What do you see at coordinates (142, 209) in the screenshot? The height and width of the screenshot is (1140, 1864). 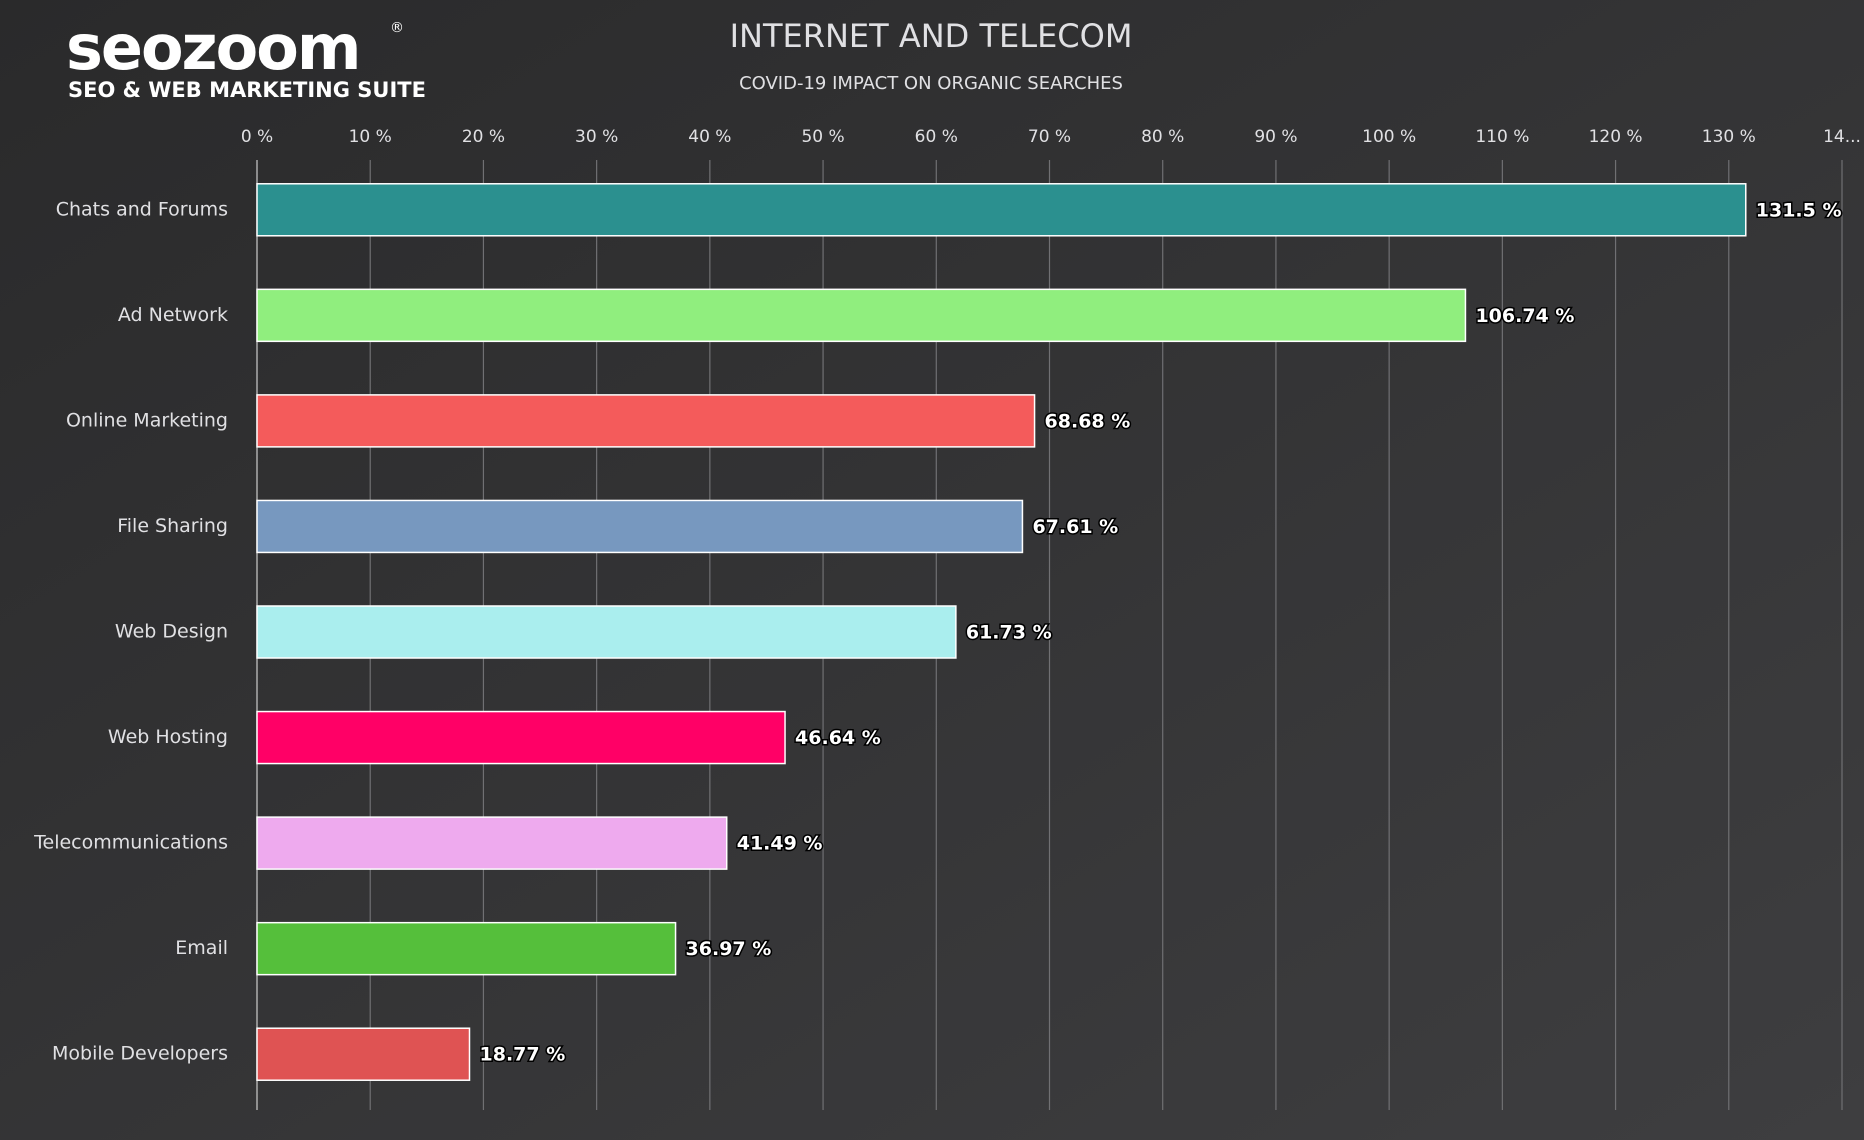 I see `y-tick-label: Chats and Forums` at bounding box center [142, 209].